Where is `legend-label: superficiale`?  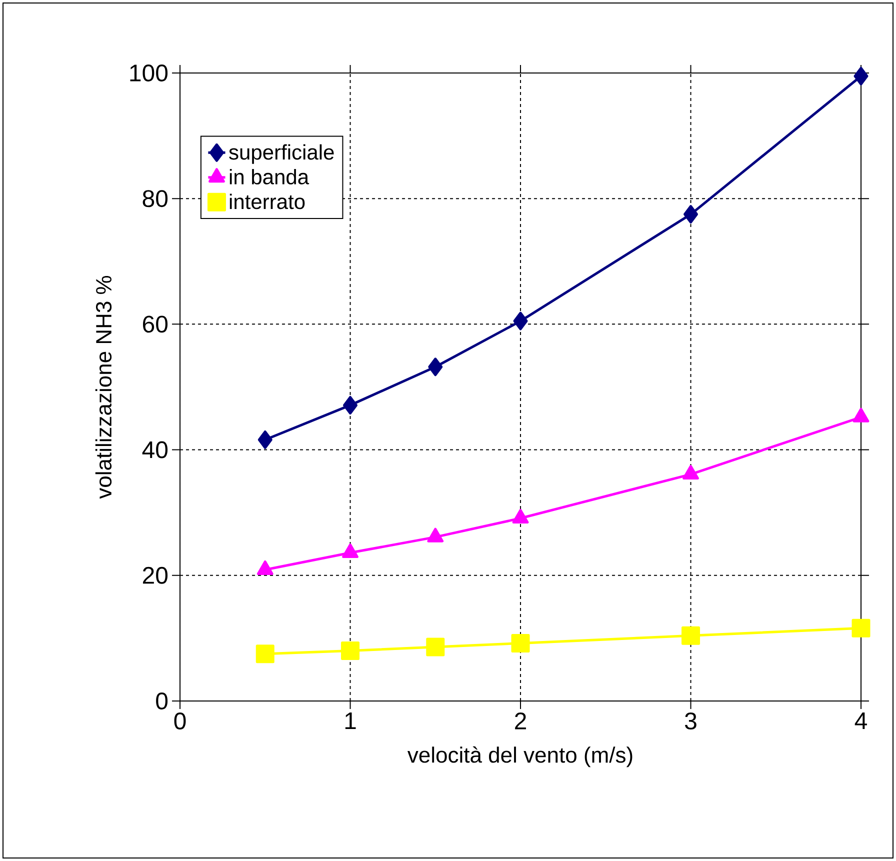
legend-label: superficiale is located at coordinates (281, 154).